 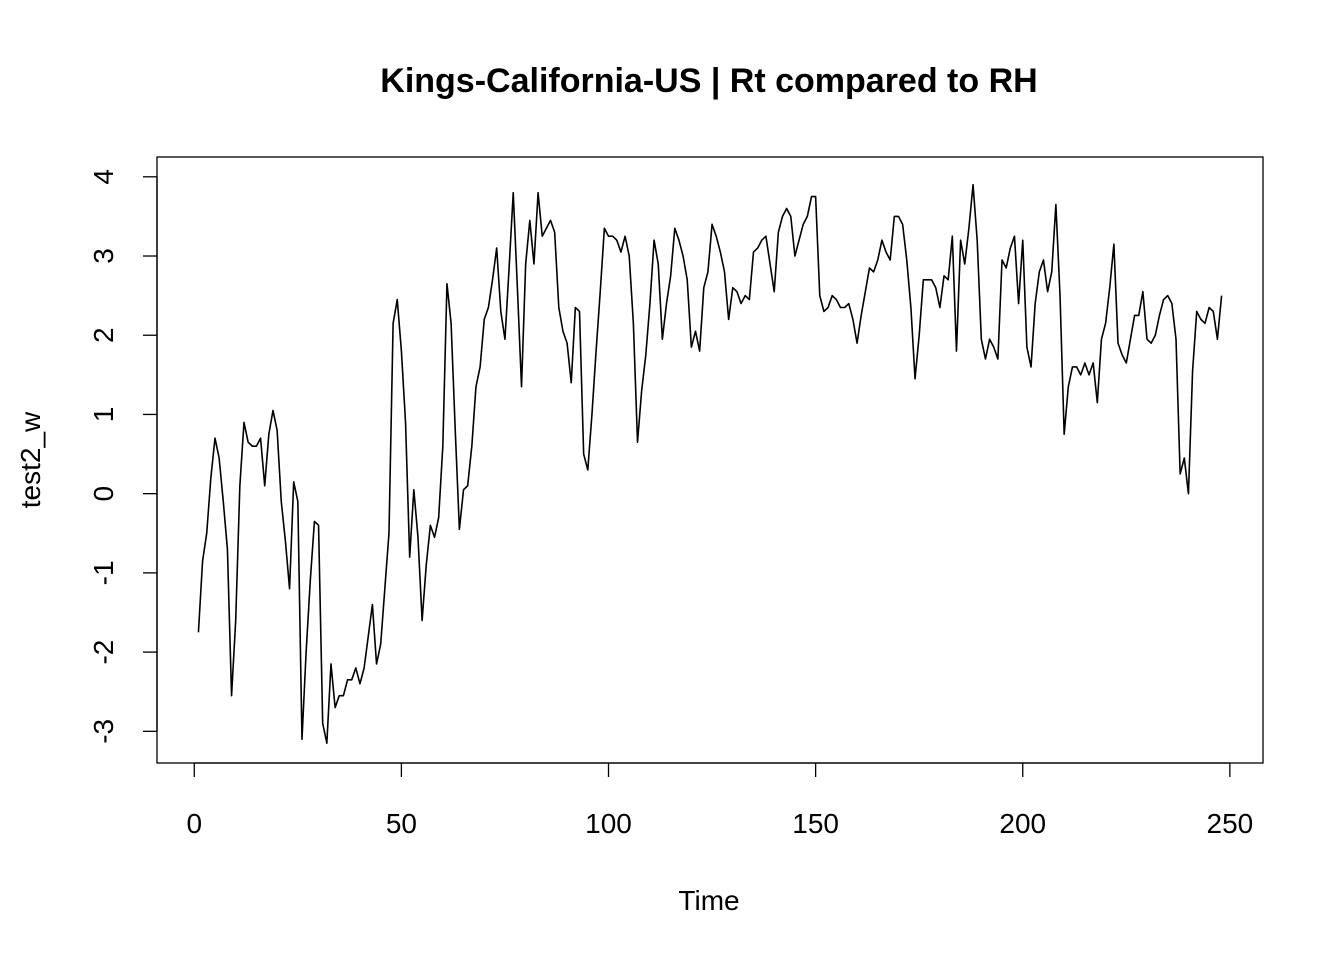 What do you see at coordinates (708, 81) in the screenshot?
I see `chart-title: Kings-California-US | Rt compared to RH` at bounding box center [708, 81].